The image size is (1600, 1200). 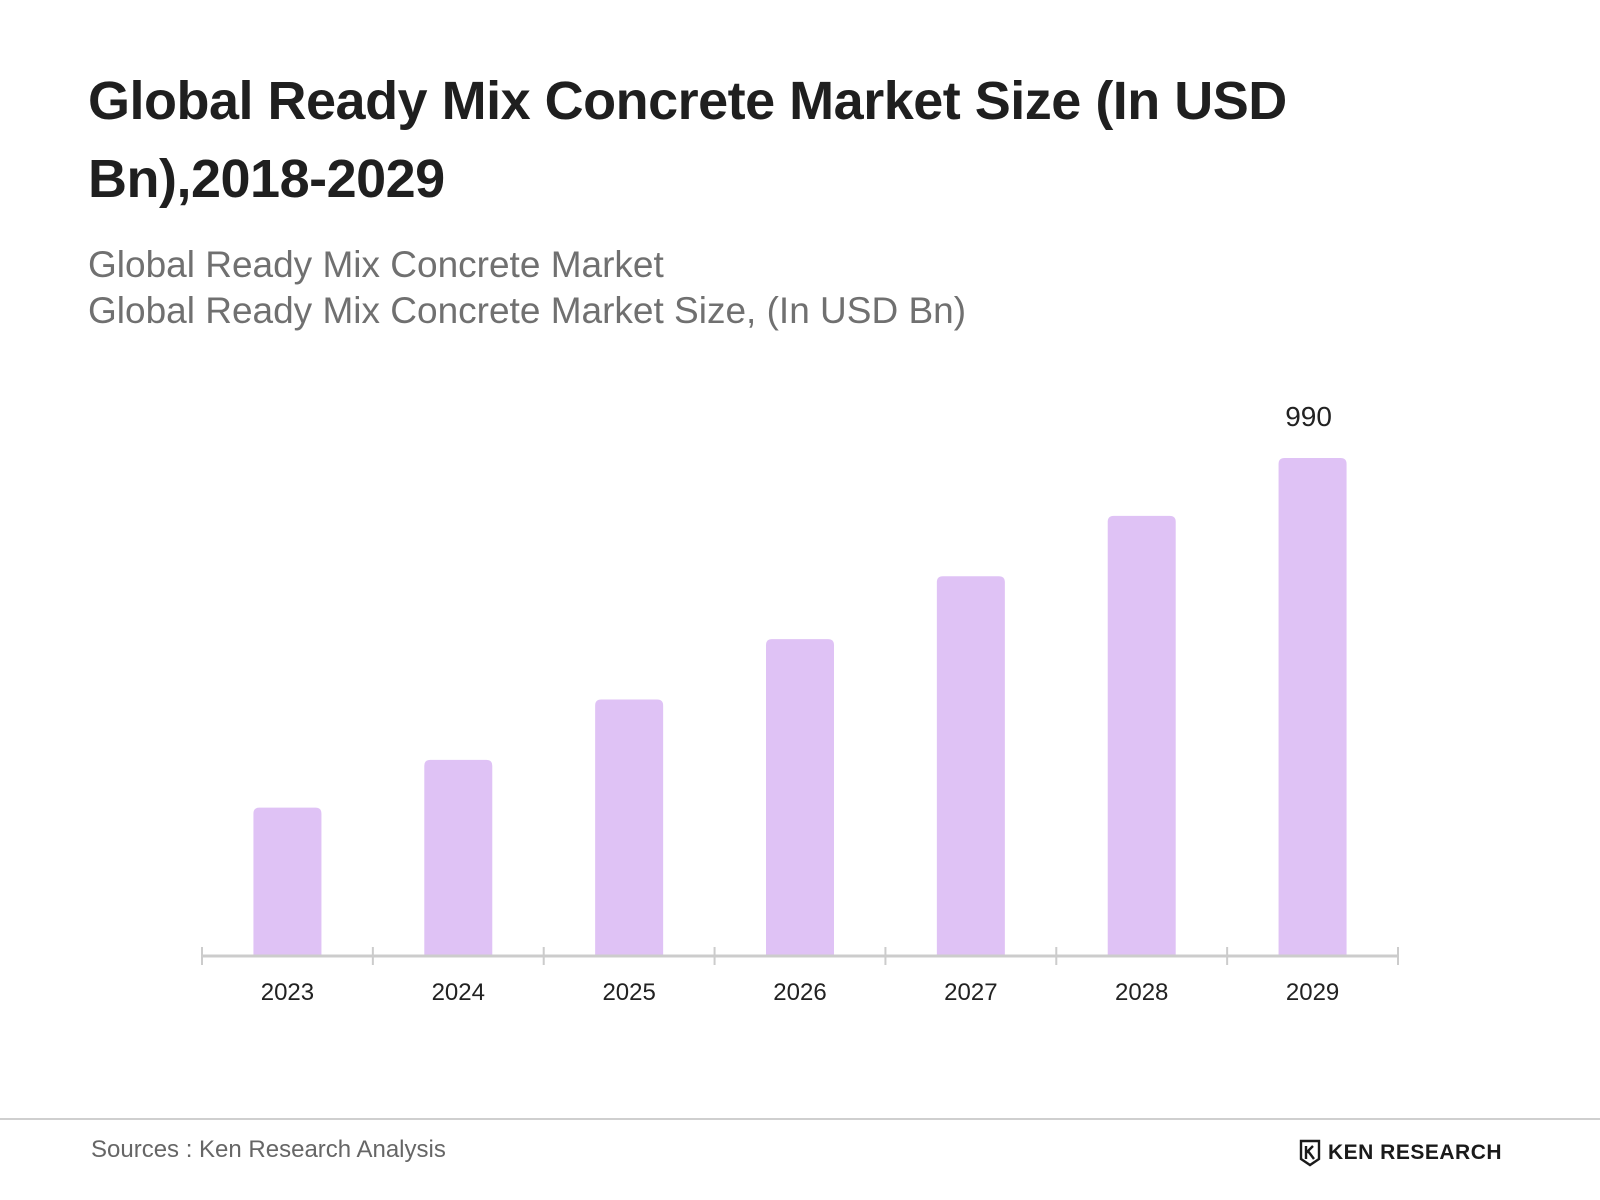 I want to click on x-tick-label: 2025, so click(x=628, y=992).